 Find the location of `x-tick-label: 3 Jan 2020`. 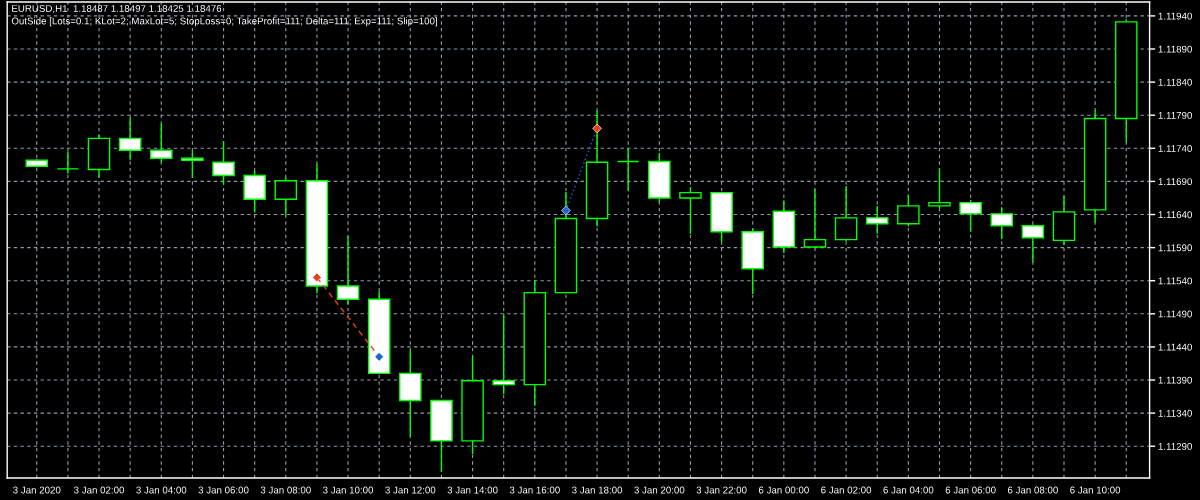

x-tick-label: 3 Jan 2020 is located at coordinates (37, 490).